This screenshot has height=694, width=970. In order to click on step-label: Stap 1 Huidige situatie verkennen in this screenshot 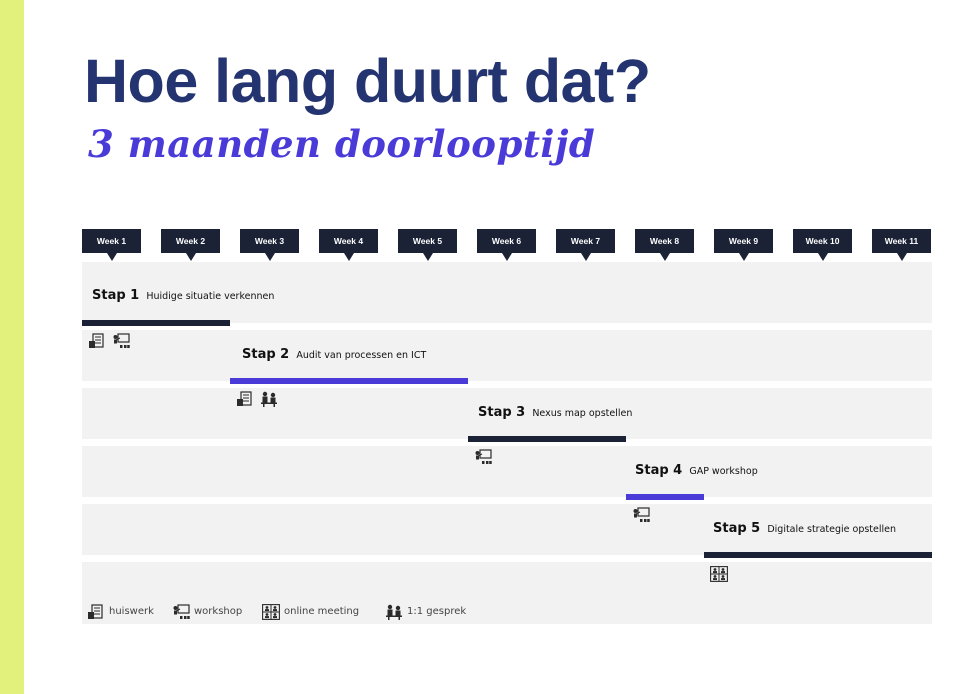, I will do `click(183, 293)`.